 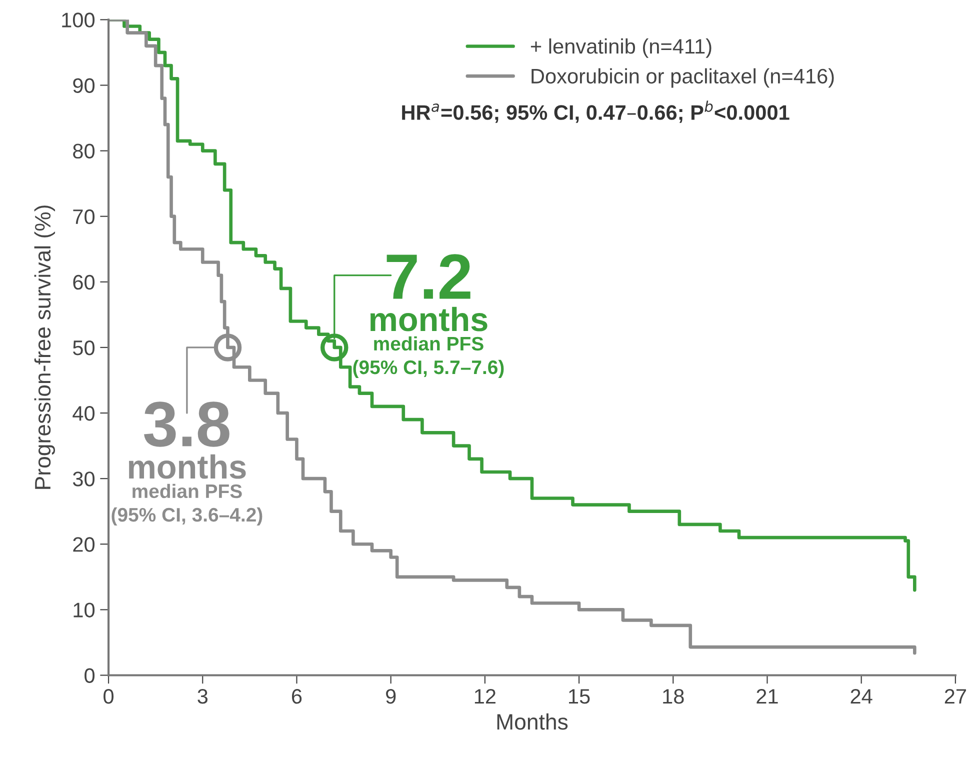 I want to click on y-tick-label: 40, so click(x=83, y=413).